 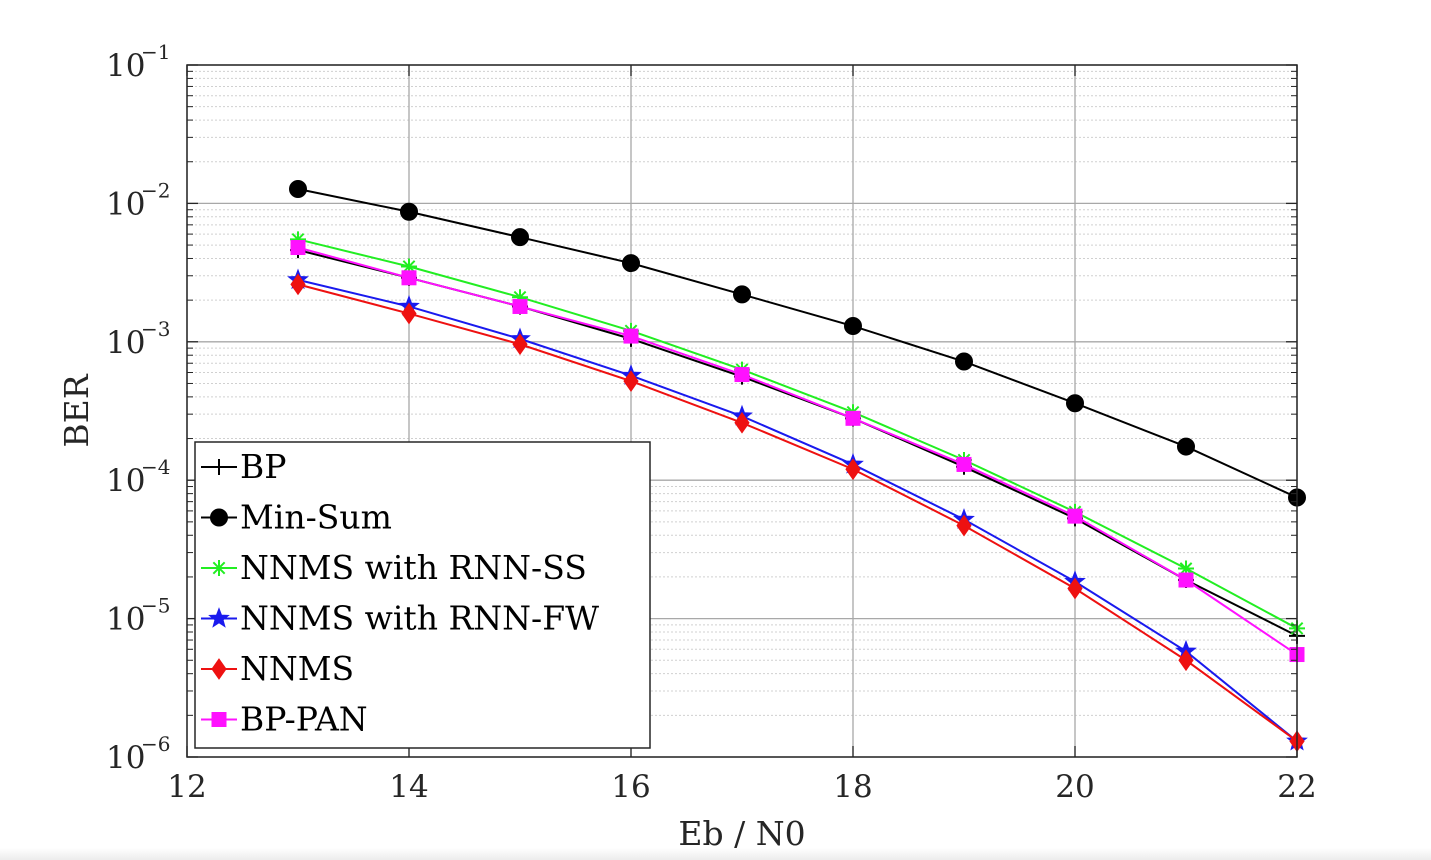 I want to click on y-tick-exponent: −4, so click(x=155, y=467).